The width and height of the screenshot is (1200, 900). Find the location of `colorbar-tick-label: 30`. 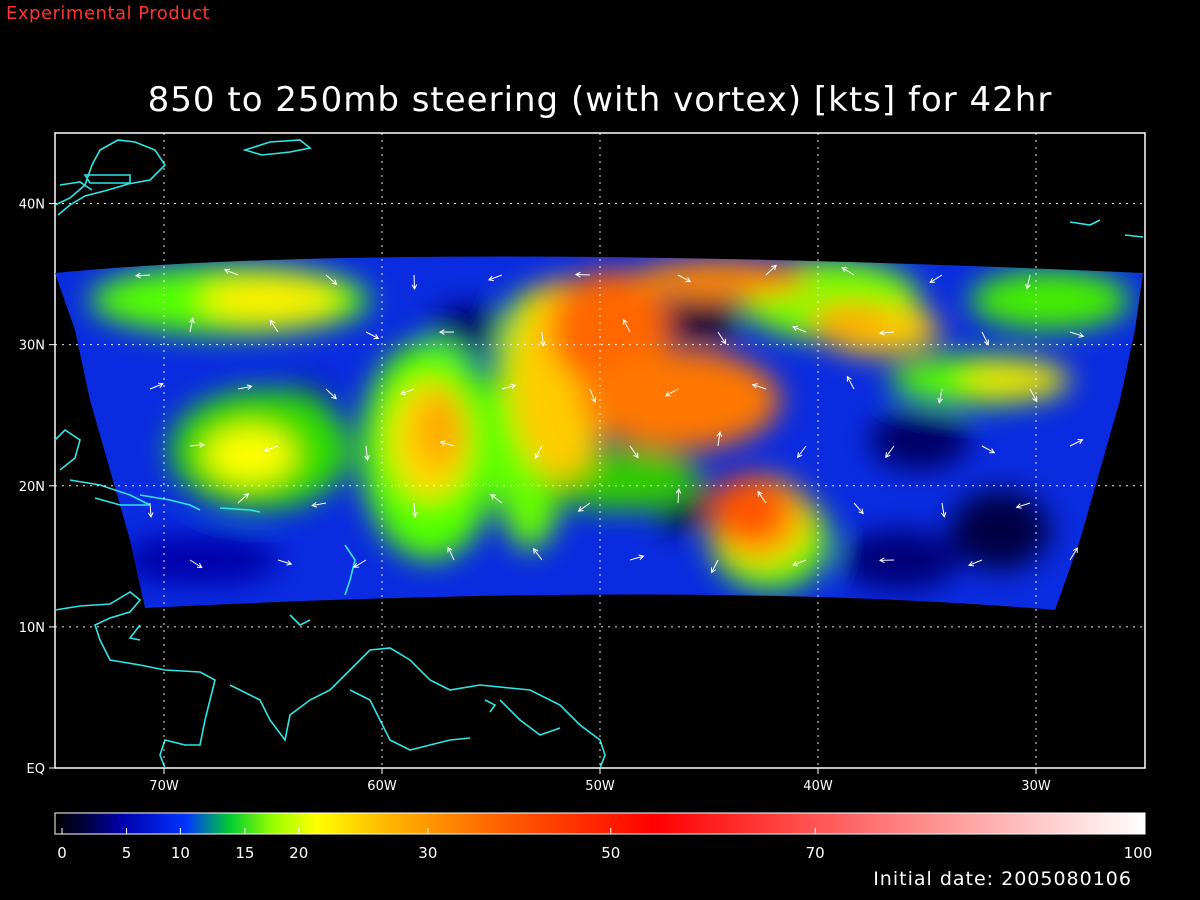

colorbar-tick-label: 30 is located at coordinates (427, 853).